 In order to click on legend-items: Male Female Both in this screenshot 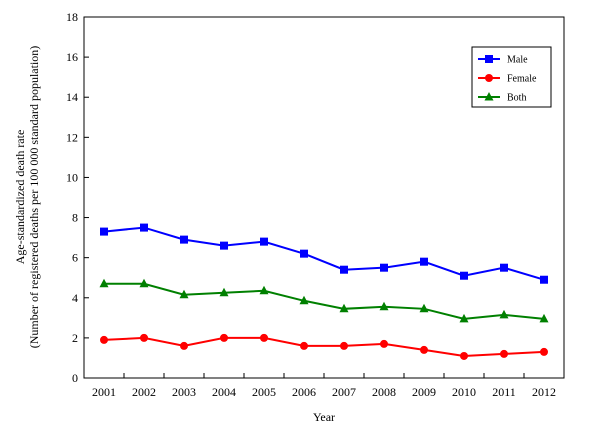, I will do `click(507, 79)`.